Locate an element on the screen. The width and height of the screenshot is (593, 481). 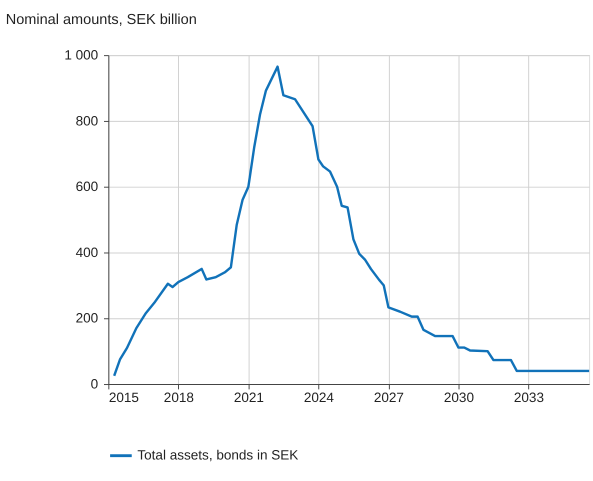
x-tick-label: 2015 is located at coordinates (123, 397).